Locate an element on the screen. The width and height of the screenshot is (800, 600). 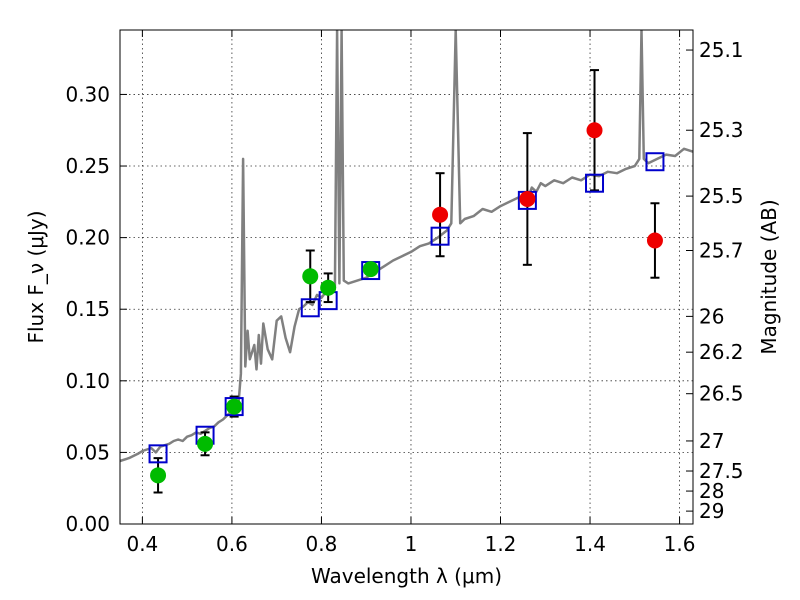
x-tick-label: 1.6 is located at coordinates (680, 544).